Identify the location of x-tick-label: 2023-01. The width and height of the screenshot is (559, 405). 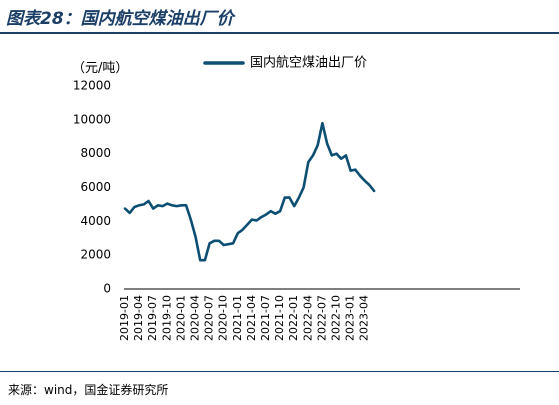
(350, 318).